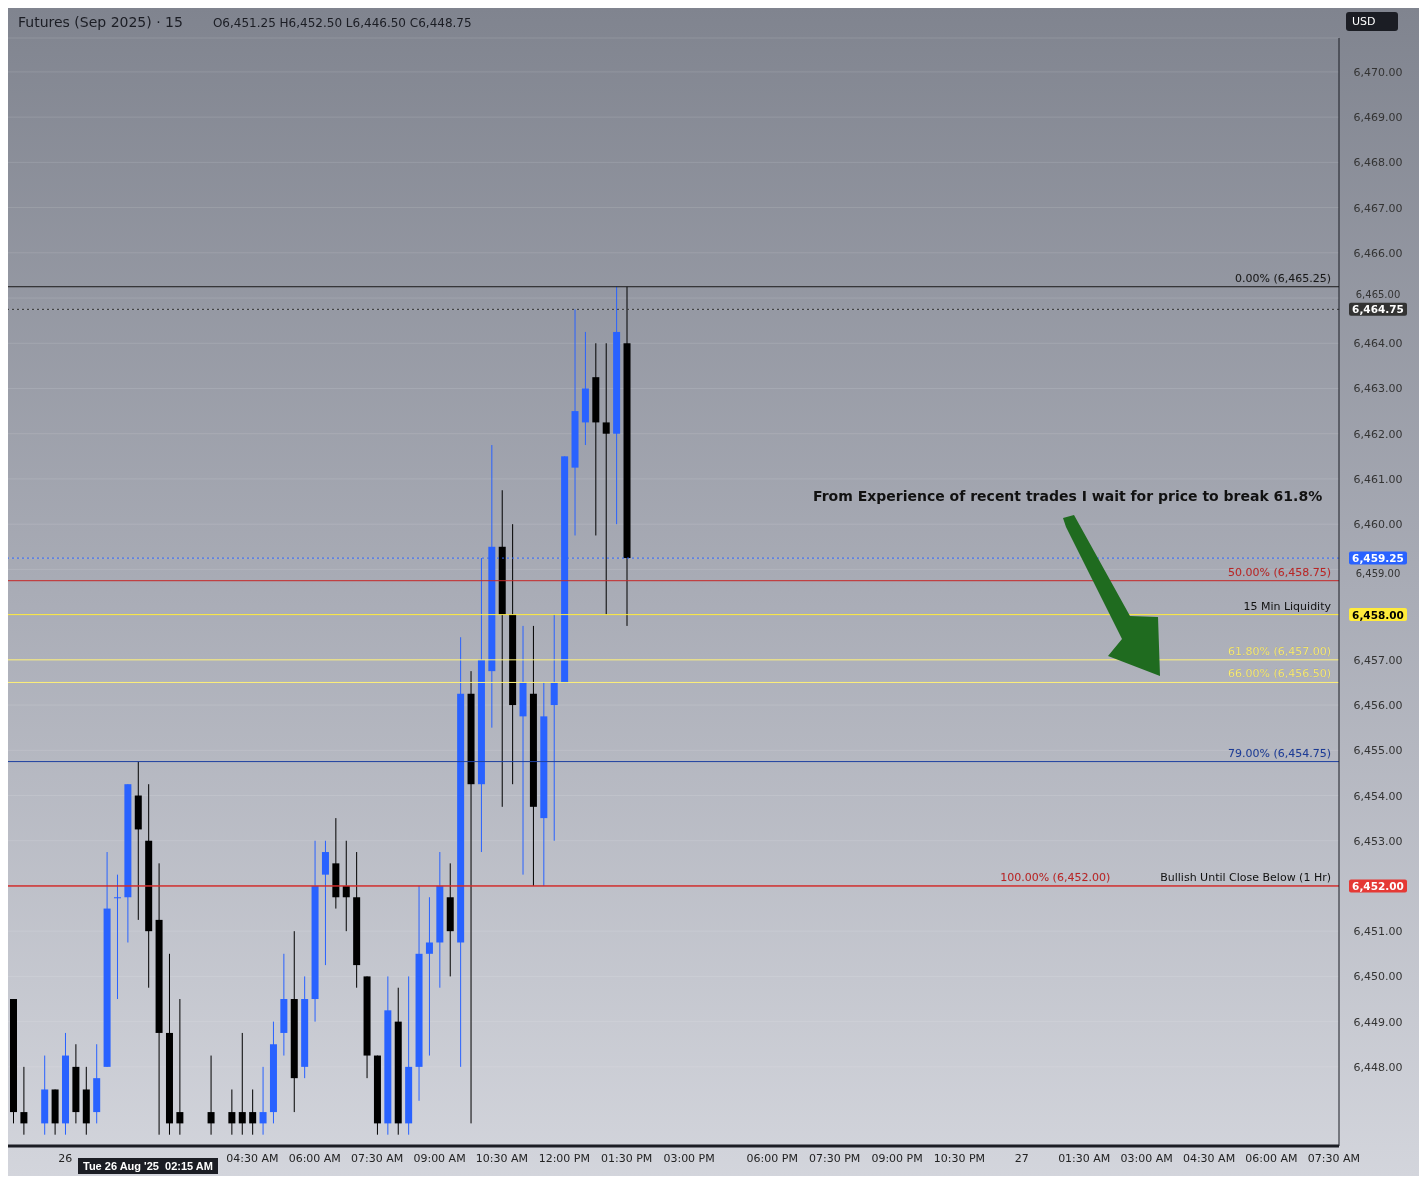 The image size is (1427, 1184). Describe the element at coordinates (1378, 885) in the screenshot. I see `y-tick-label: 6,452.00` at that location.